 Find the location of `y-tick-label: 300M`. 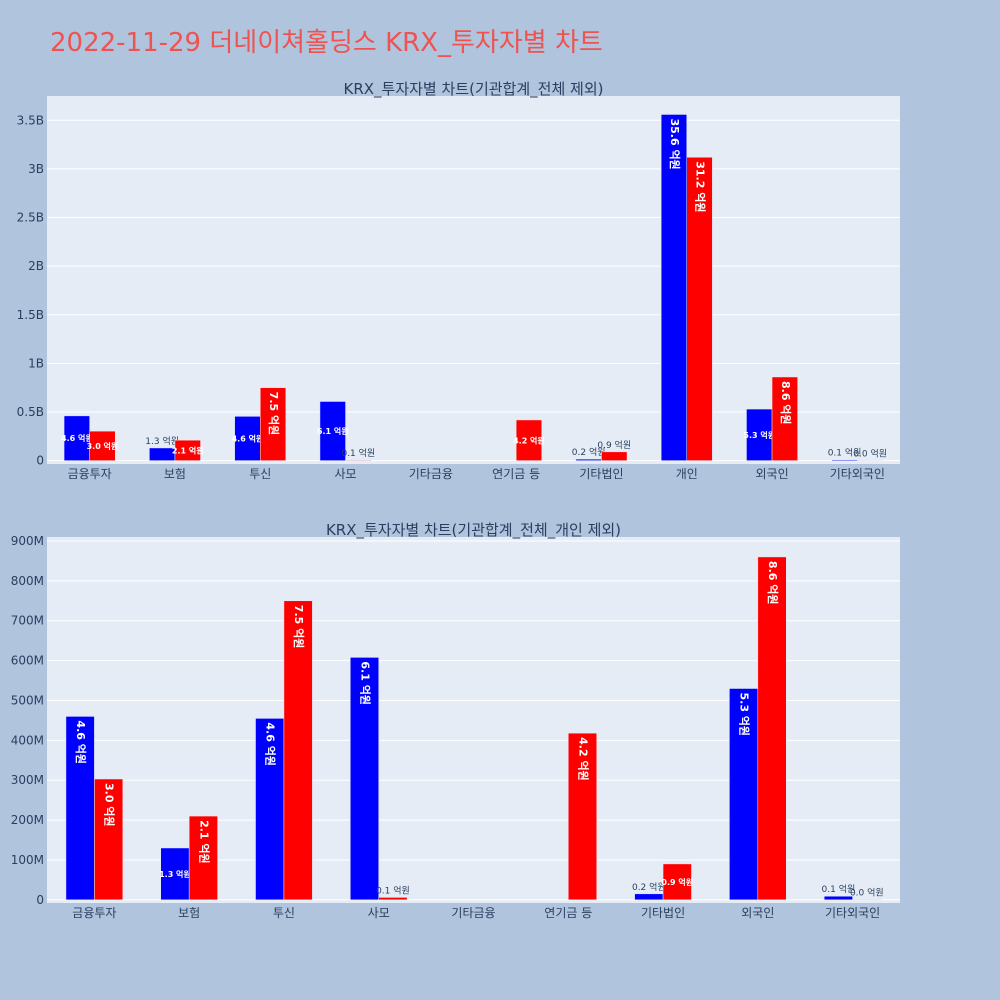

y-tick-label: 300M is located at coordinates (27, 780).